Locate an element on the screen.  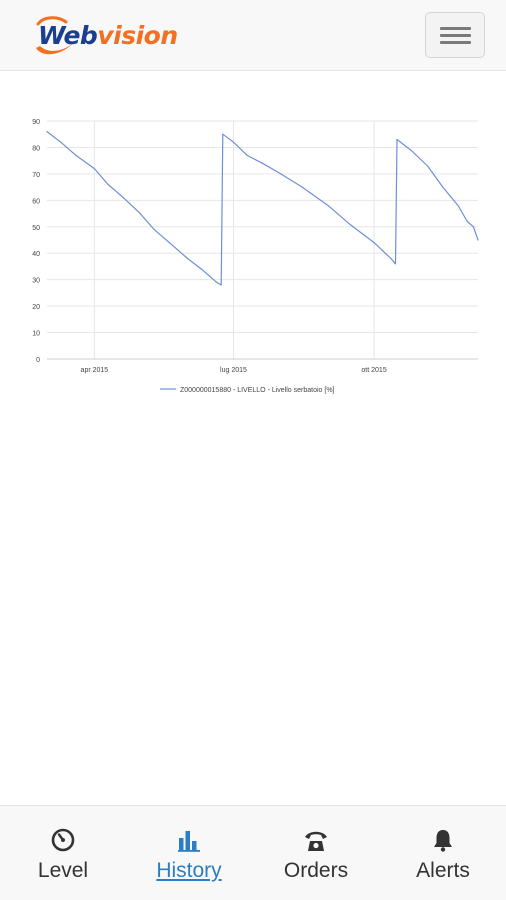
y-tick-label: 70 is located at coordinates (36, 175).